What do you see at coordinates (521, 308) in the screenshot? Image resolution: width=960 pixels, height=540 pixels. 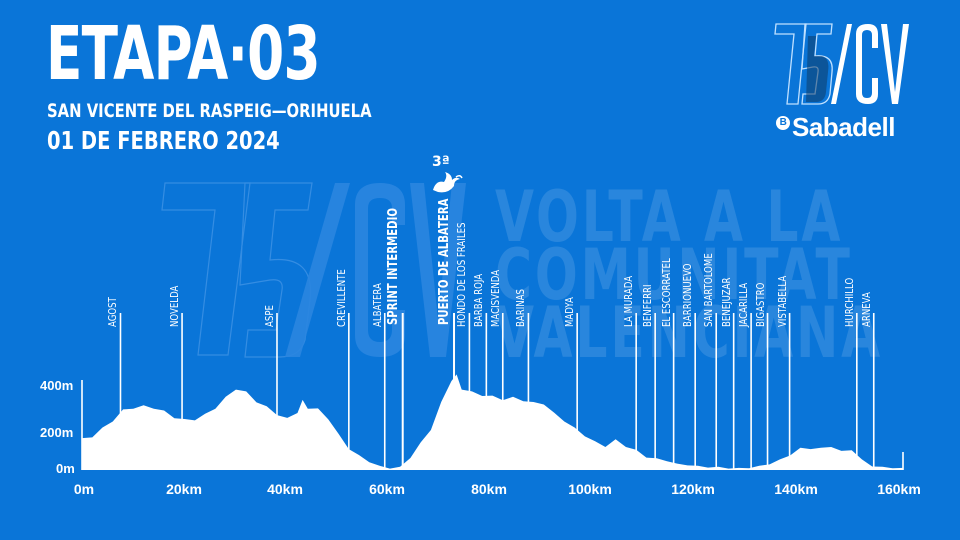 I see `town-label: BARINAS` at bounding box center [521, 308].